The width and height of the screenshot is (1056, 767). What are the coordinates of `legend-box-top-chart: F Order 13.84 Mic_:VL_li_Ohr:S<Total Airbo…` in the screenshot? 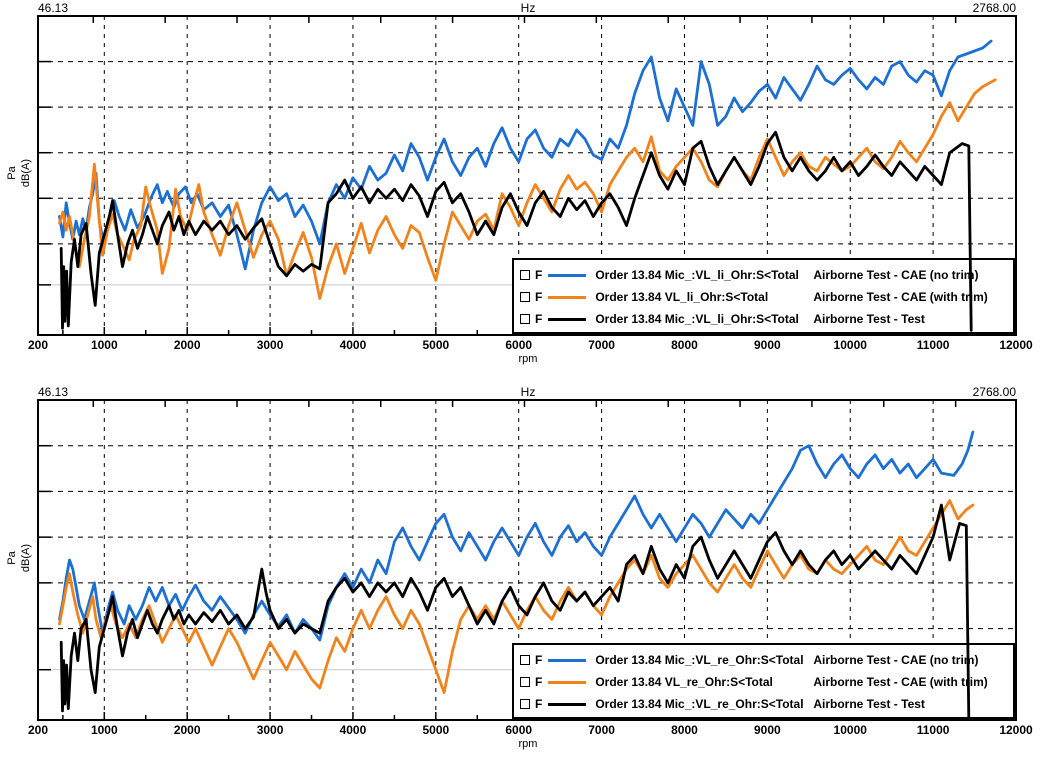 It's located at (763, 296).